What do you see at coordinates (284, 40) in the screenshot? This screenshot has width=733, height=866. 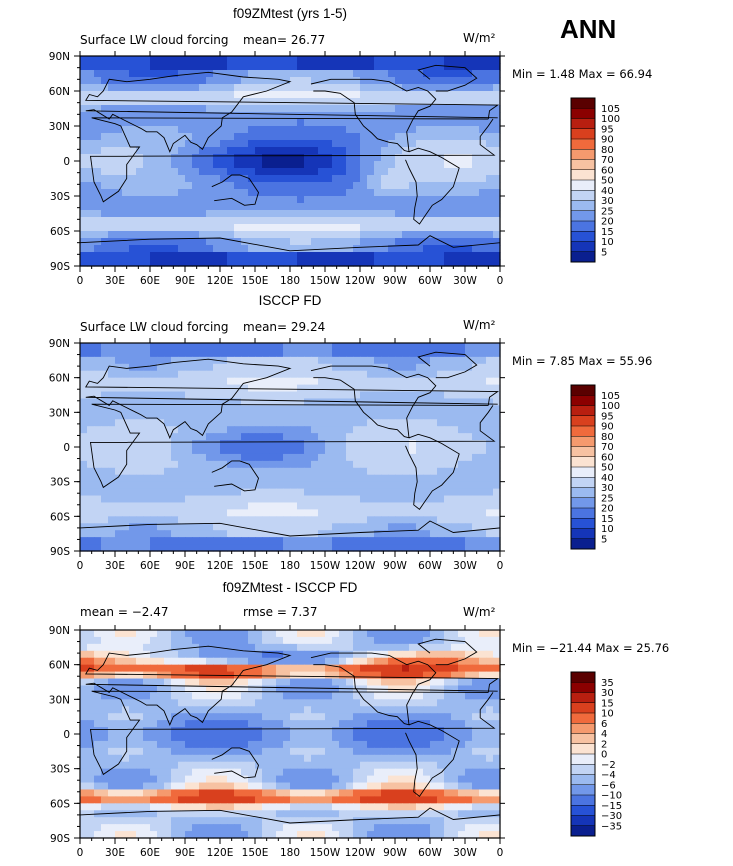 I see `panel-stat: mean= 26.77` at bounding box center [284, 40].